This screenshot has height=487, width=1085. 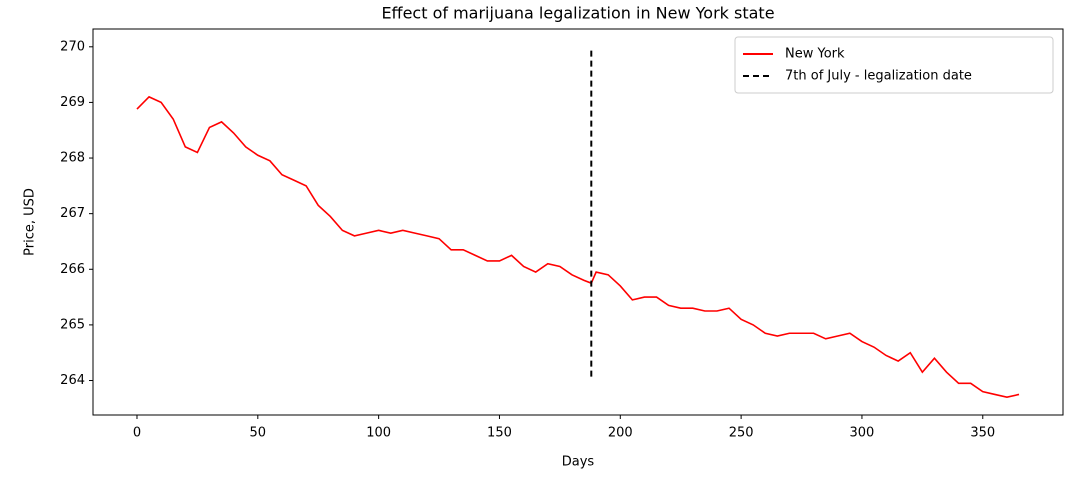 What do you see at coordinates (72, 102) in the screenshot?
I see `y-tick-label: 269` at bounding box center [72, 102].